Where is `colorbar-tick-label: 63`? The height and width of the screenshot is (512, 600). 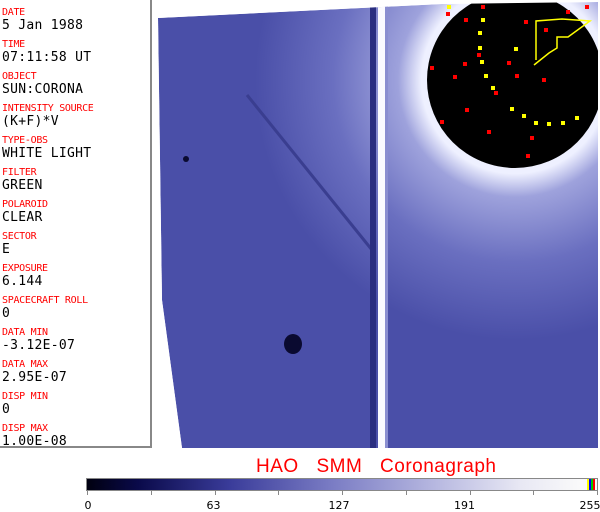 colorbar-tick-label: 63 is located at coordinates (213, 505).